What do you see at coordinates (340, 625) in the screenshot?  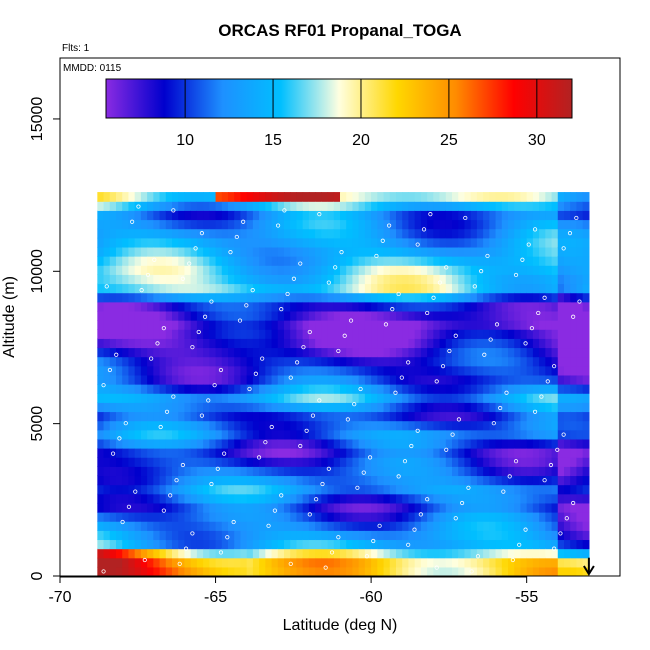 I see `x-axis-label: Latitude (deg N)` at bounding box center [340, 625].